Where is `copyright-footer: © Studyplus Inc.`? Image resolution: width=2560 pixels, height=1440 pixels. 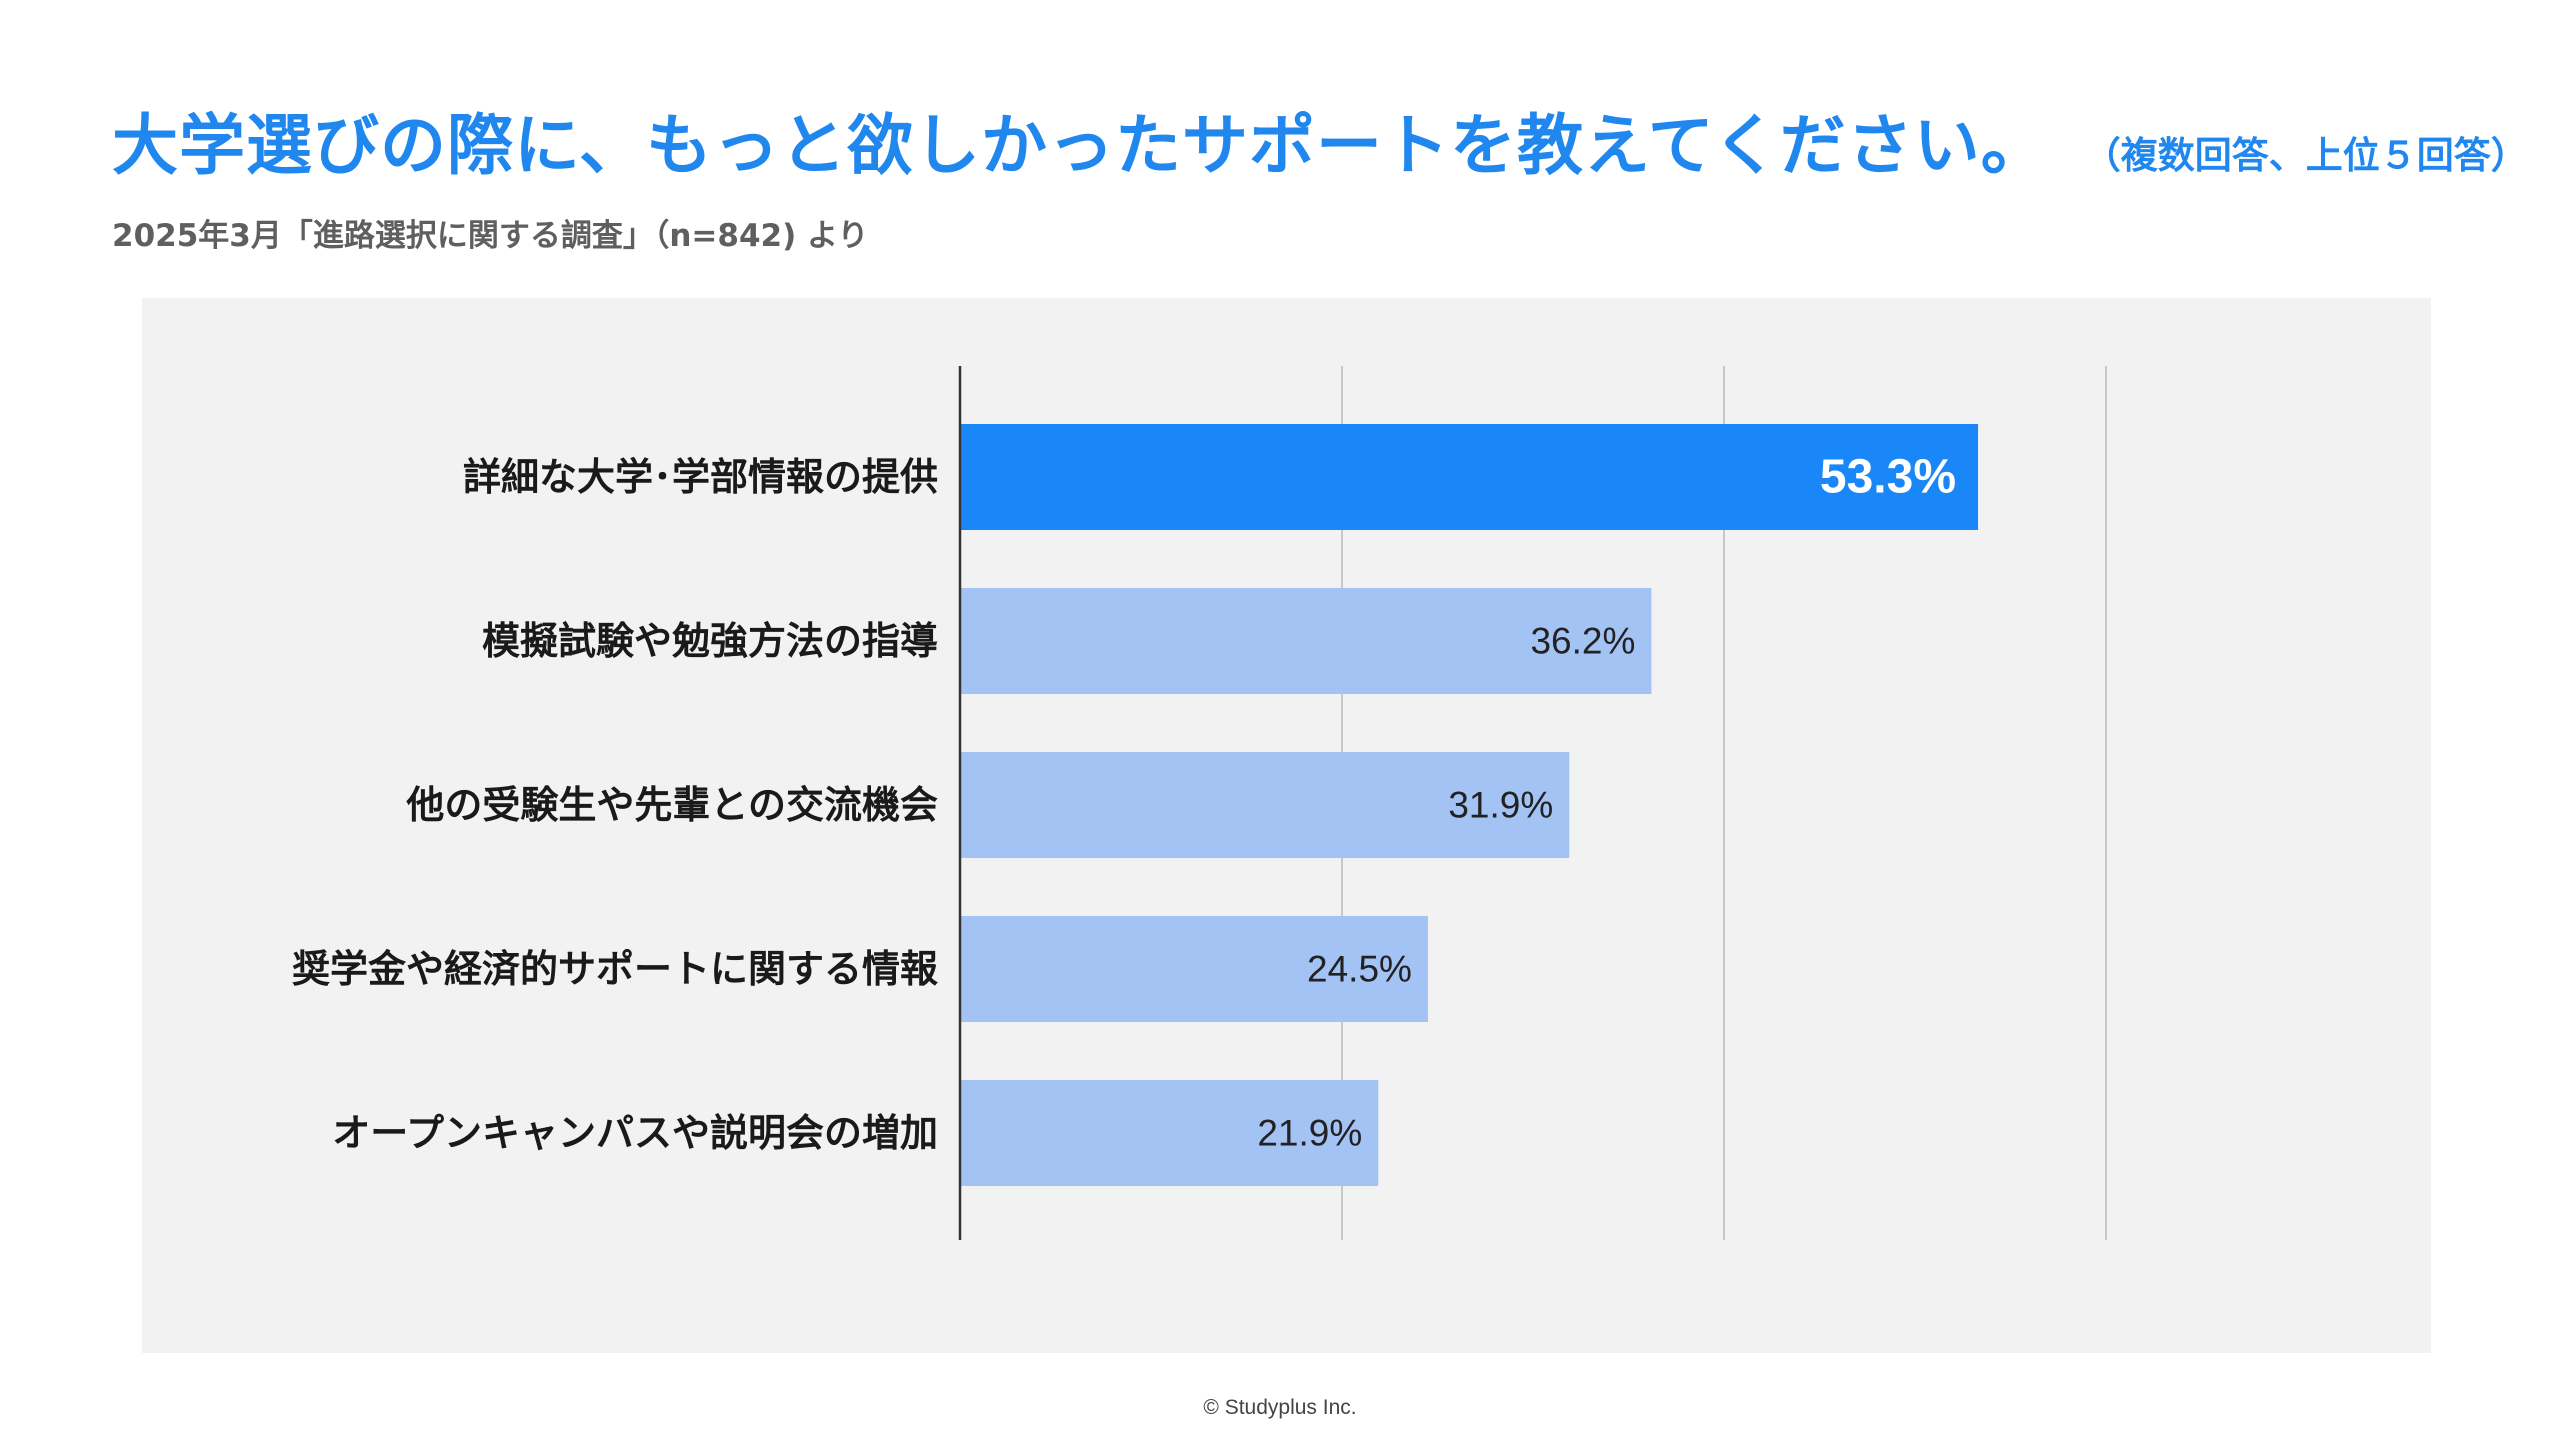 copyright-footer: © Studyplus Inc. is located at coordinates (1280, 1407).